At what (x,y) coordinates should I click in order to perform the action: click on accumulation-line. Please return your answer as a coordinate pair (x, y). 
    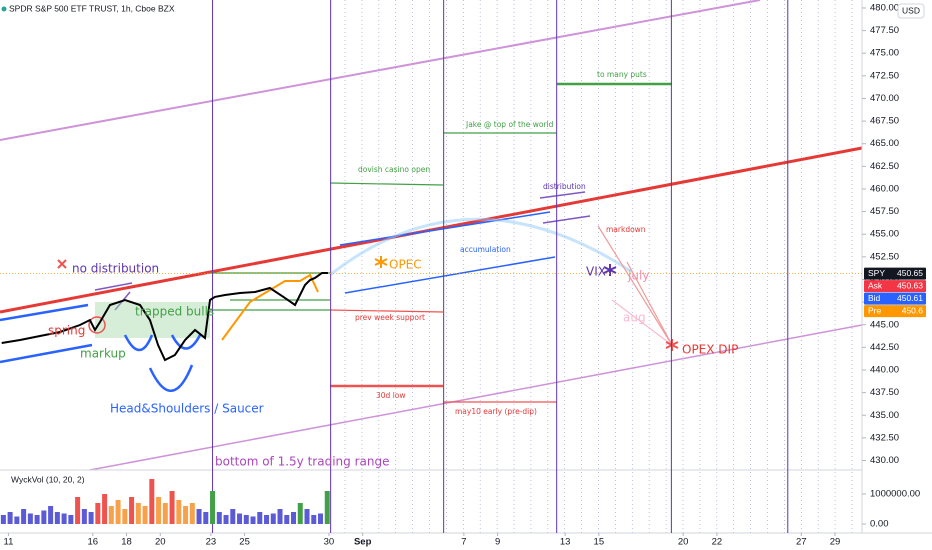
    Looking at the image, I should click on (450, 275).